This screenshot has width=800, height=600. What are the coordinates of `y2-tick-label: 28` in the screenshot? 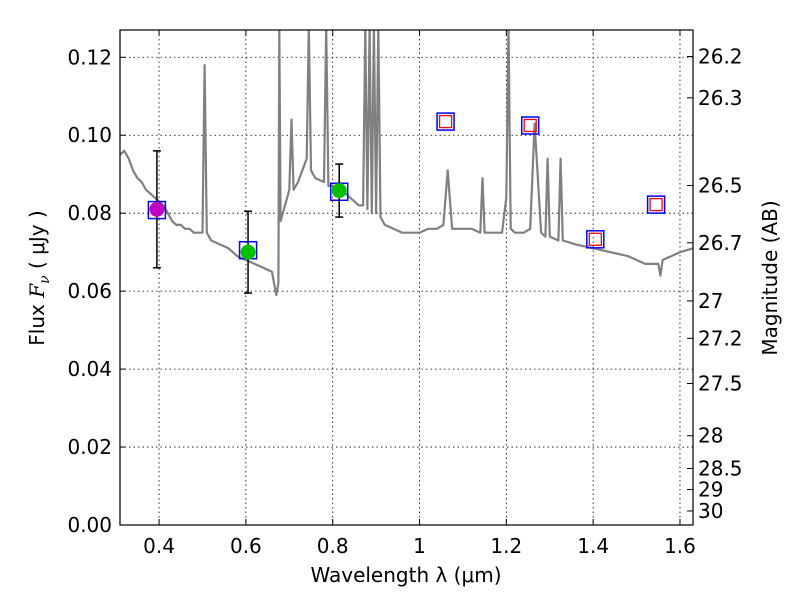 It's located at (710, 436).